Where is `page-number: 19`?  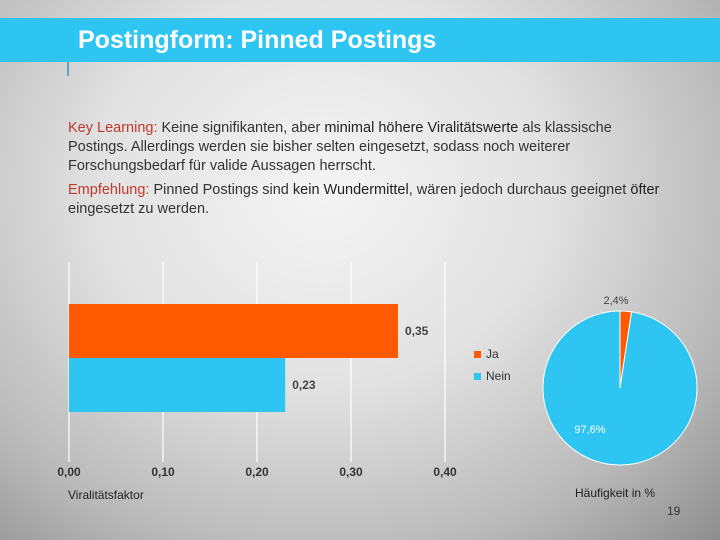 page-number: 19 is located at coordinates (674, 511).